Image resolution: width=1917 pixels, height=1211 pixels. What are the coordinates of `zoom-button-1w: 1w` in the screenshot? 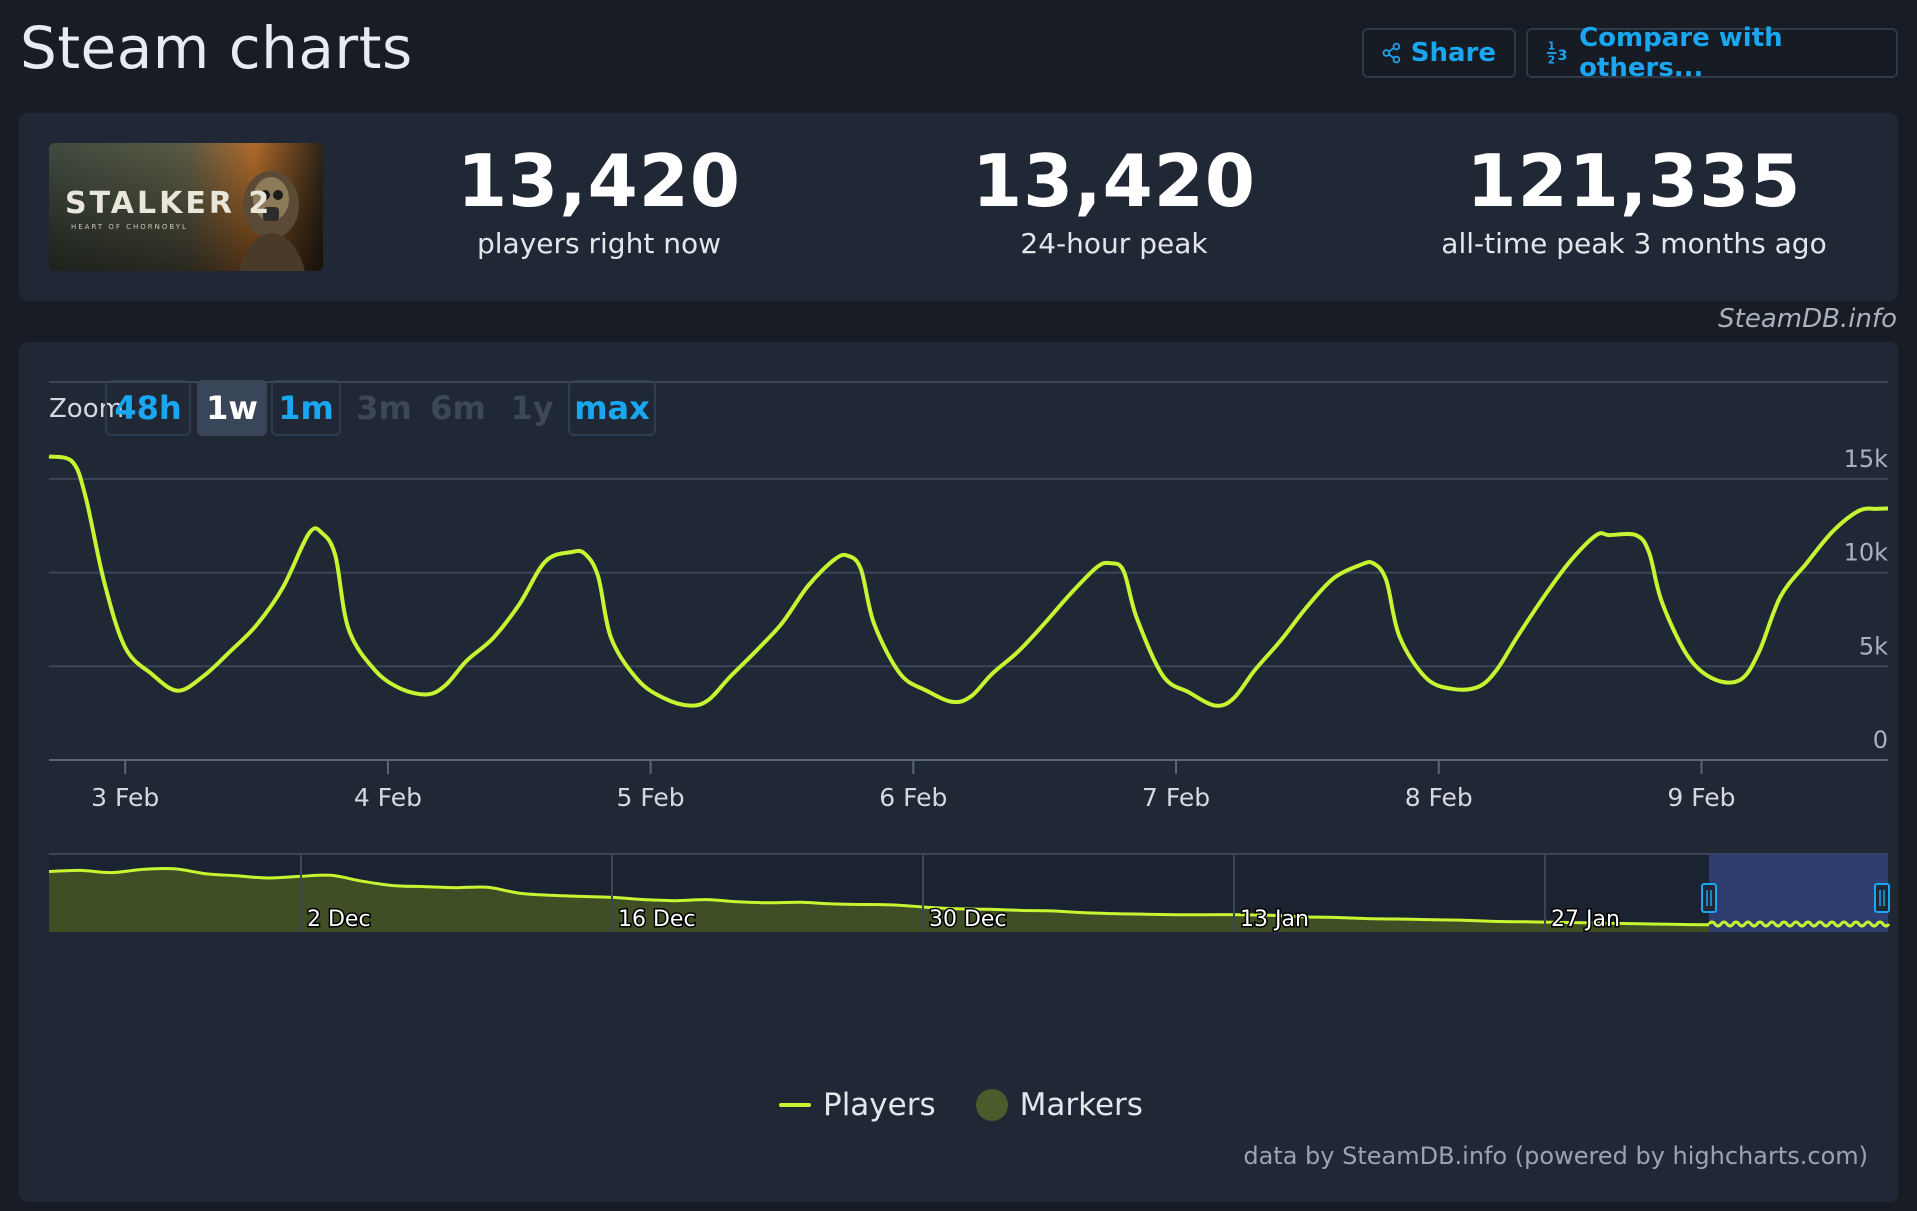 It's located at (232, 408).